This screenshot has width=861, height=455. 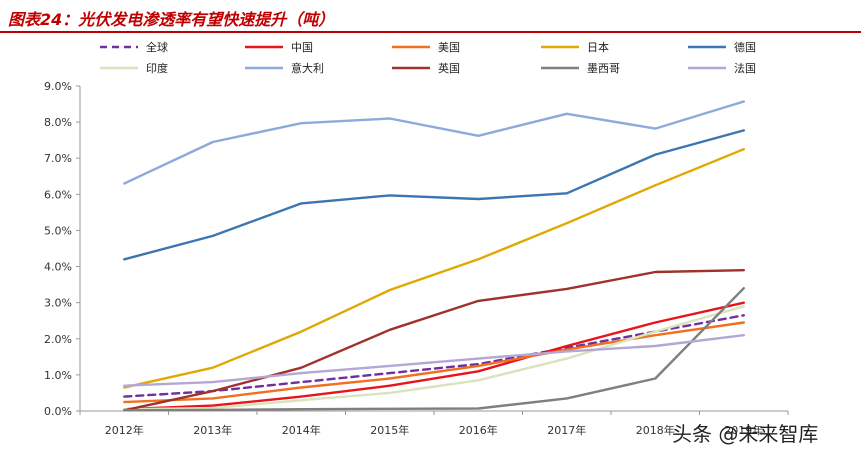 What do you see at coordinates (745, 68) in the screenshot?
I see `legend-label: 法国` at bounding box center [745, 68].